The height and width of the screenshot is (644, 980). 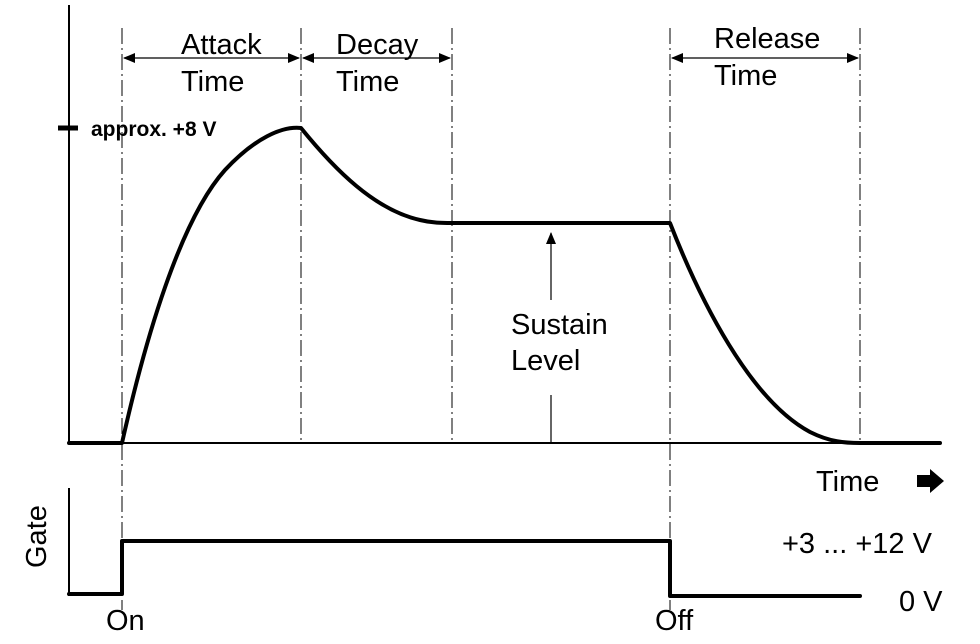 I want to click on gate-on-label: On, so click(x=125, y=621).